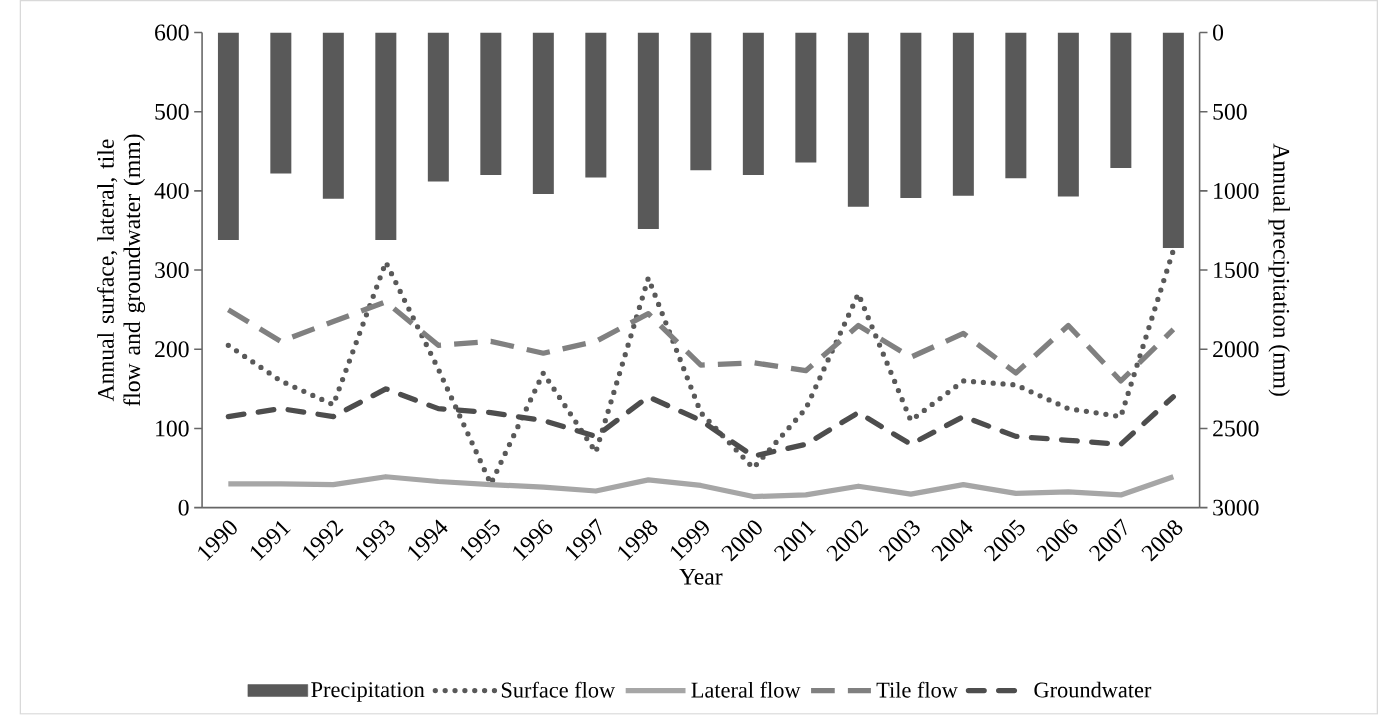 The image size is (1378, 715). I want to click on y2-tick-label: 2000, so click(1236, 349).